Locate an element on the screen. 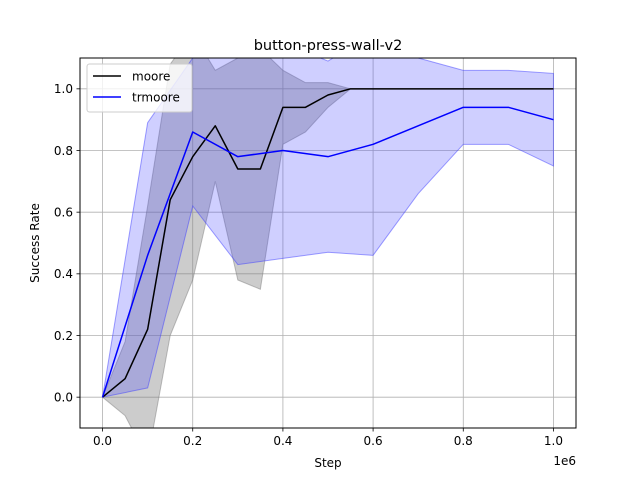 Image resolution: width=640 pixels, height=484 pixels. y-tick-label: 0.4 is located at coordinates (63, 274).